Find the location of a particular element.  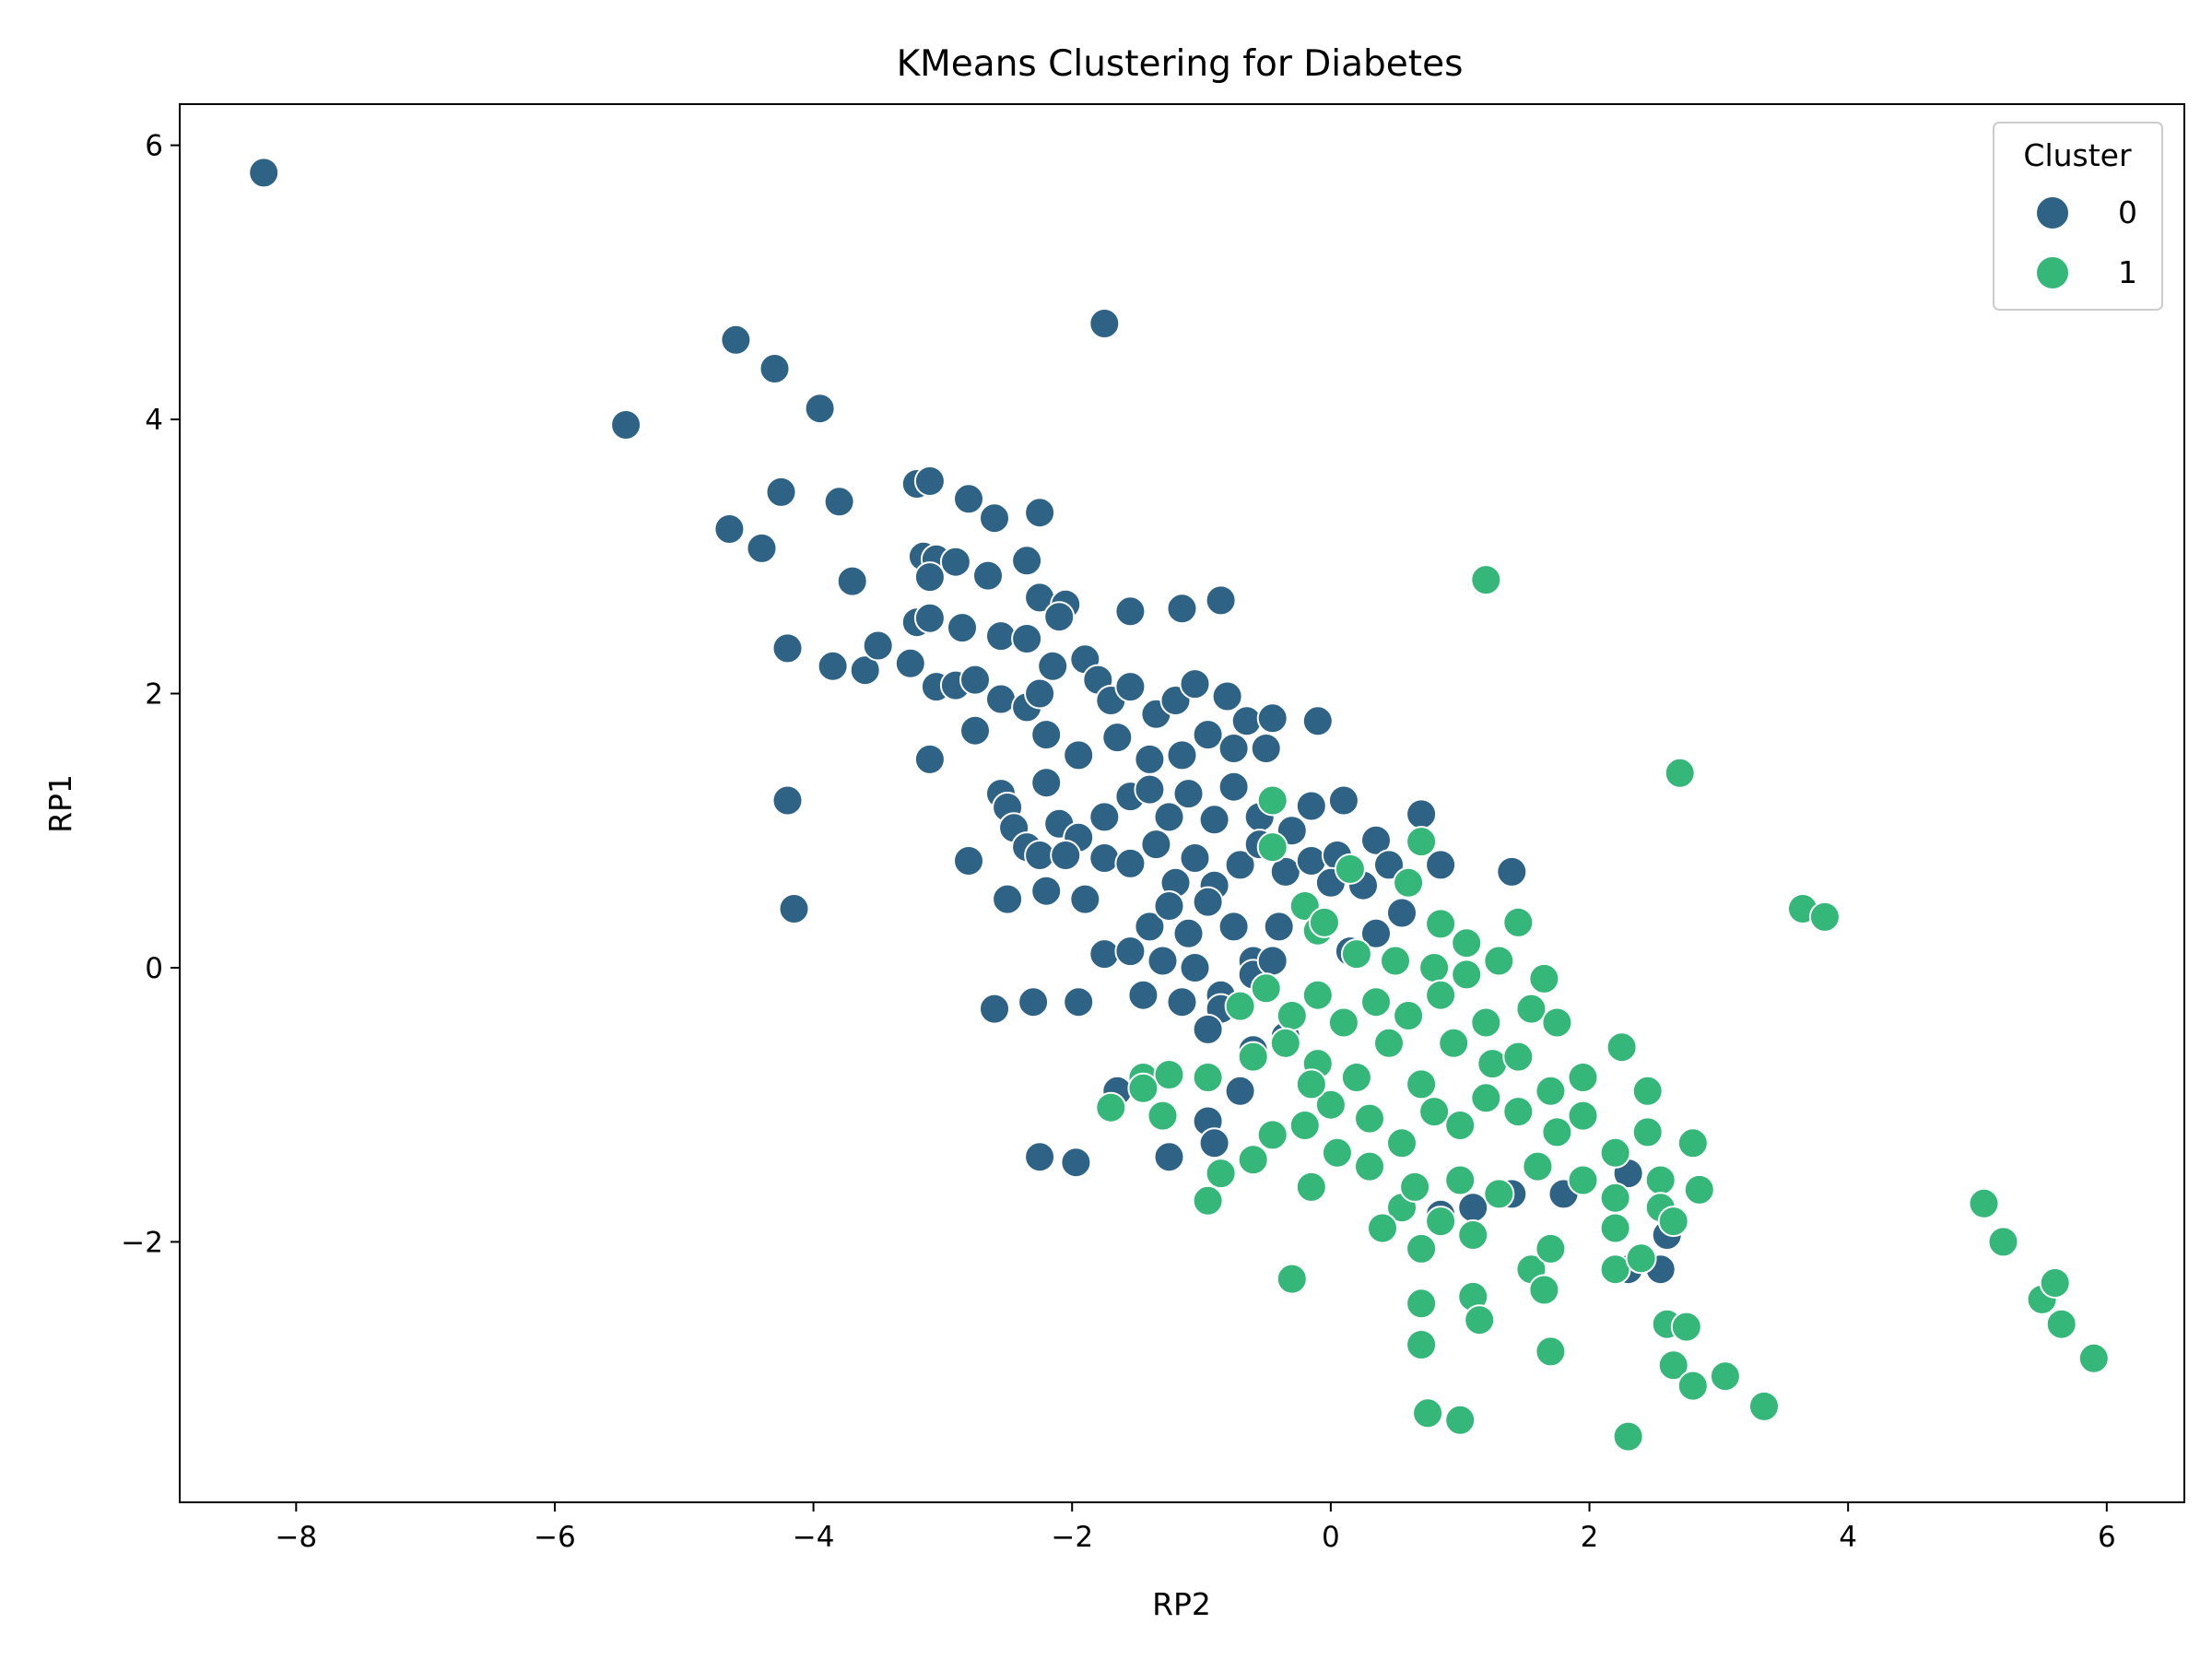

x-tick-label: 2 is located at coordinates (1590, 1537).